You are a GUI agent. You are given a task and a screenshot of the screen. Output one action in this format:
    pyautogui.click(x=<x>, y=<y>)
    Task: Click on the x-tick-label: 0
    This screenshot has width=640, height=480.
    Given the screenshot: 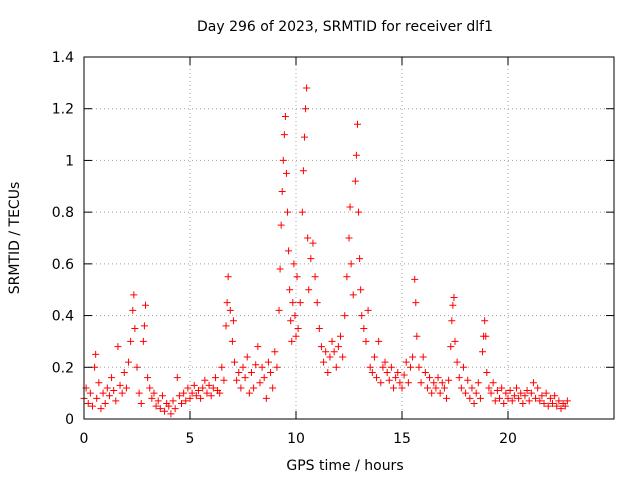 What is the action you would take?
    pyautogui.click(x=84, y=439)
    